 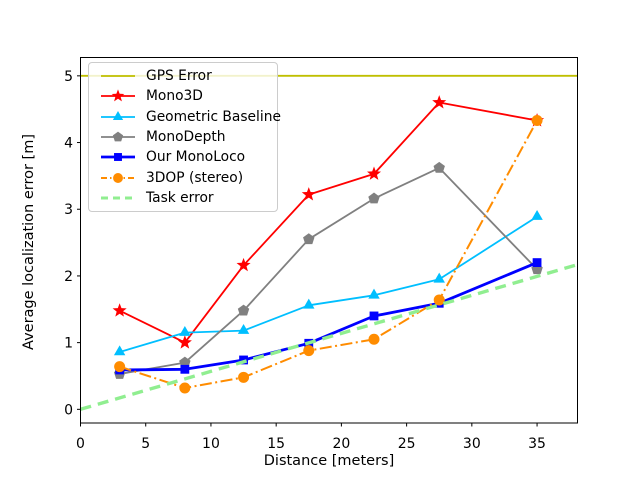 I want to click on legend-label: Our MonoLoco, so click(x=196, y=157).